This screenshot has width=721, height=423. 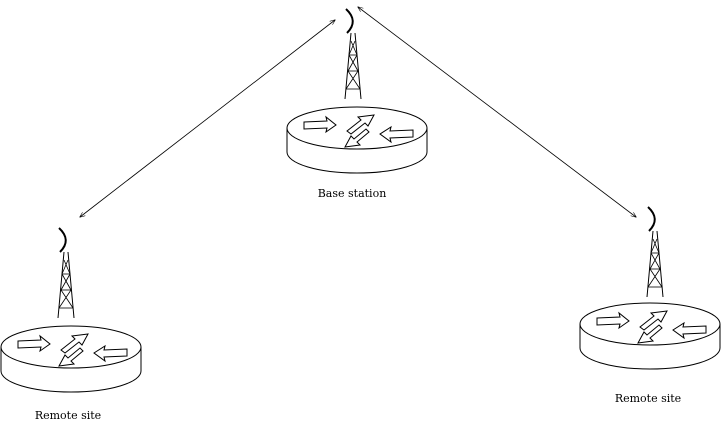 What do you see at coordinates (655, 252) in the screenshot?
I see `remote-site-right-tower-icon` at bounding box center [655, 252].